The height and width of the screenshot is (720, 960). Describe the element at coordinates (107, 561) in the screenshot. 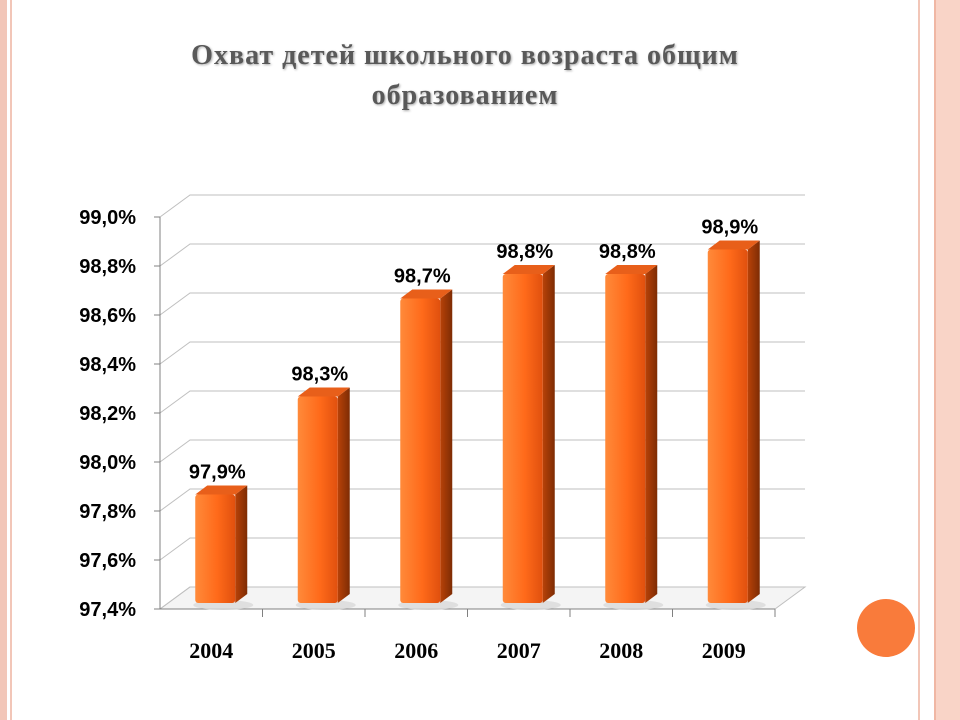

I see `y-tick-label: 97,6%` at that location.